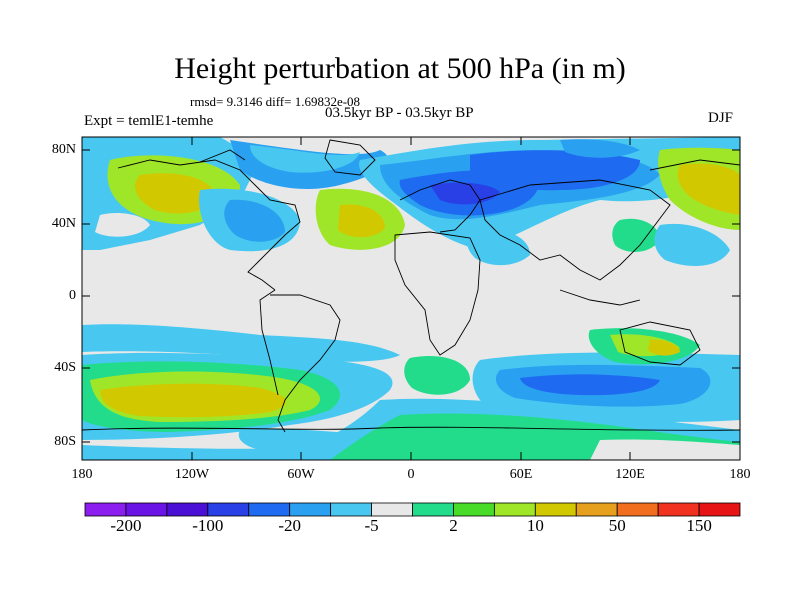  Describe the element at coordinates (411, 474) in the screenshot. I see `lon-label-0: 0` at that location.